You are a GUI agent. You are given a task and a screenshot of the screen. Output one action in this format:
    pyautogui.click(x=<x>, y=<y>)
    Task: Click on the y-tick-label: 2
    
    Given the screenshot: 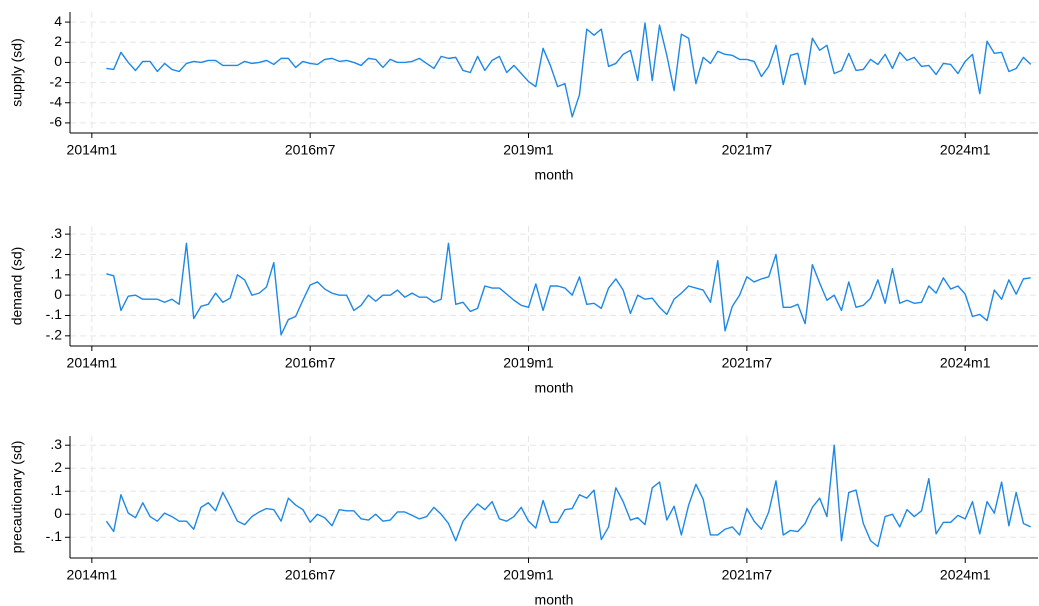 What is the action you would take?
    pyautogui.click(x=58, y=41)
    